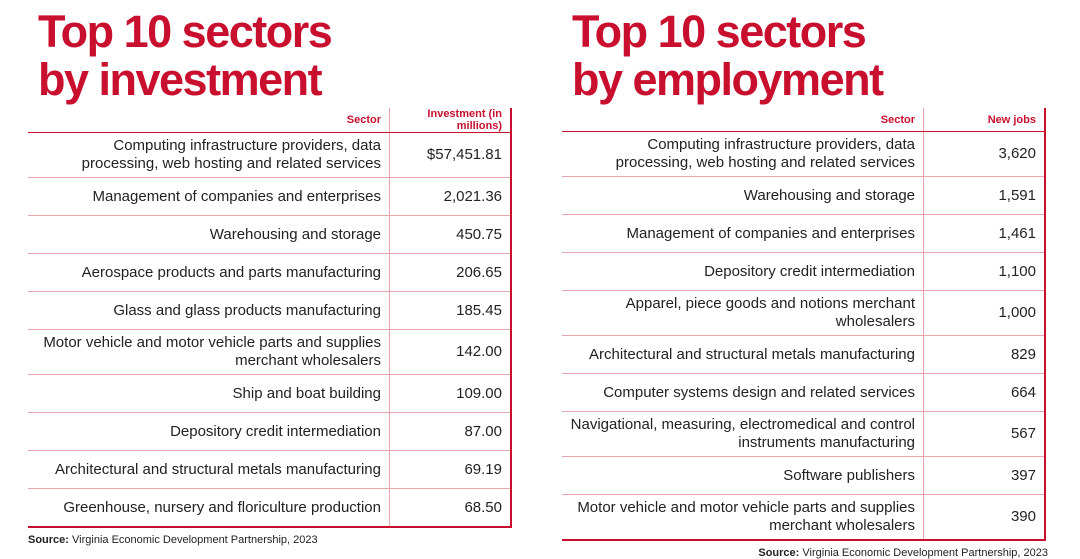 The height and width of the screenshot is (559, 1080). I want to click on value-cell: 1,100, so click(984, 271).